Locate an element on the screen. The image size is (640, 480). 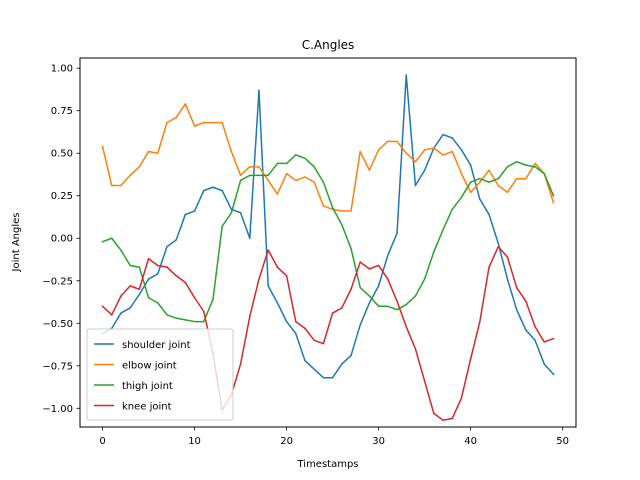
x-axis-title: Timestamps is located at coordinates (327, 464).